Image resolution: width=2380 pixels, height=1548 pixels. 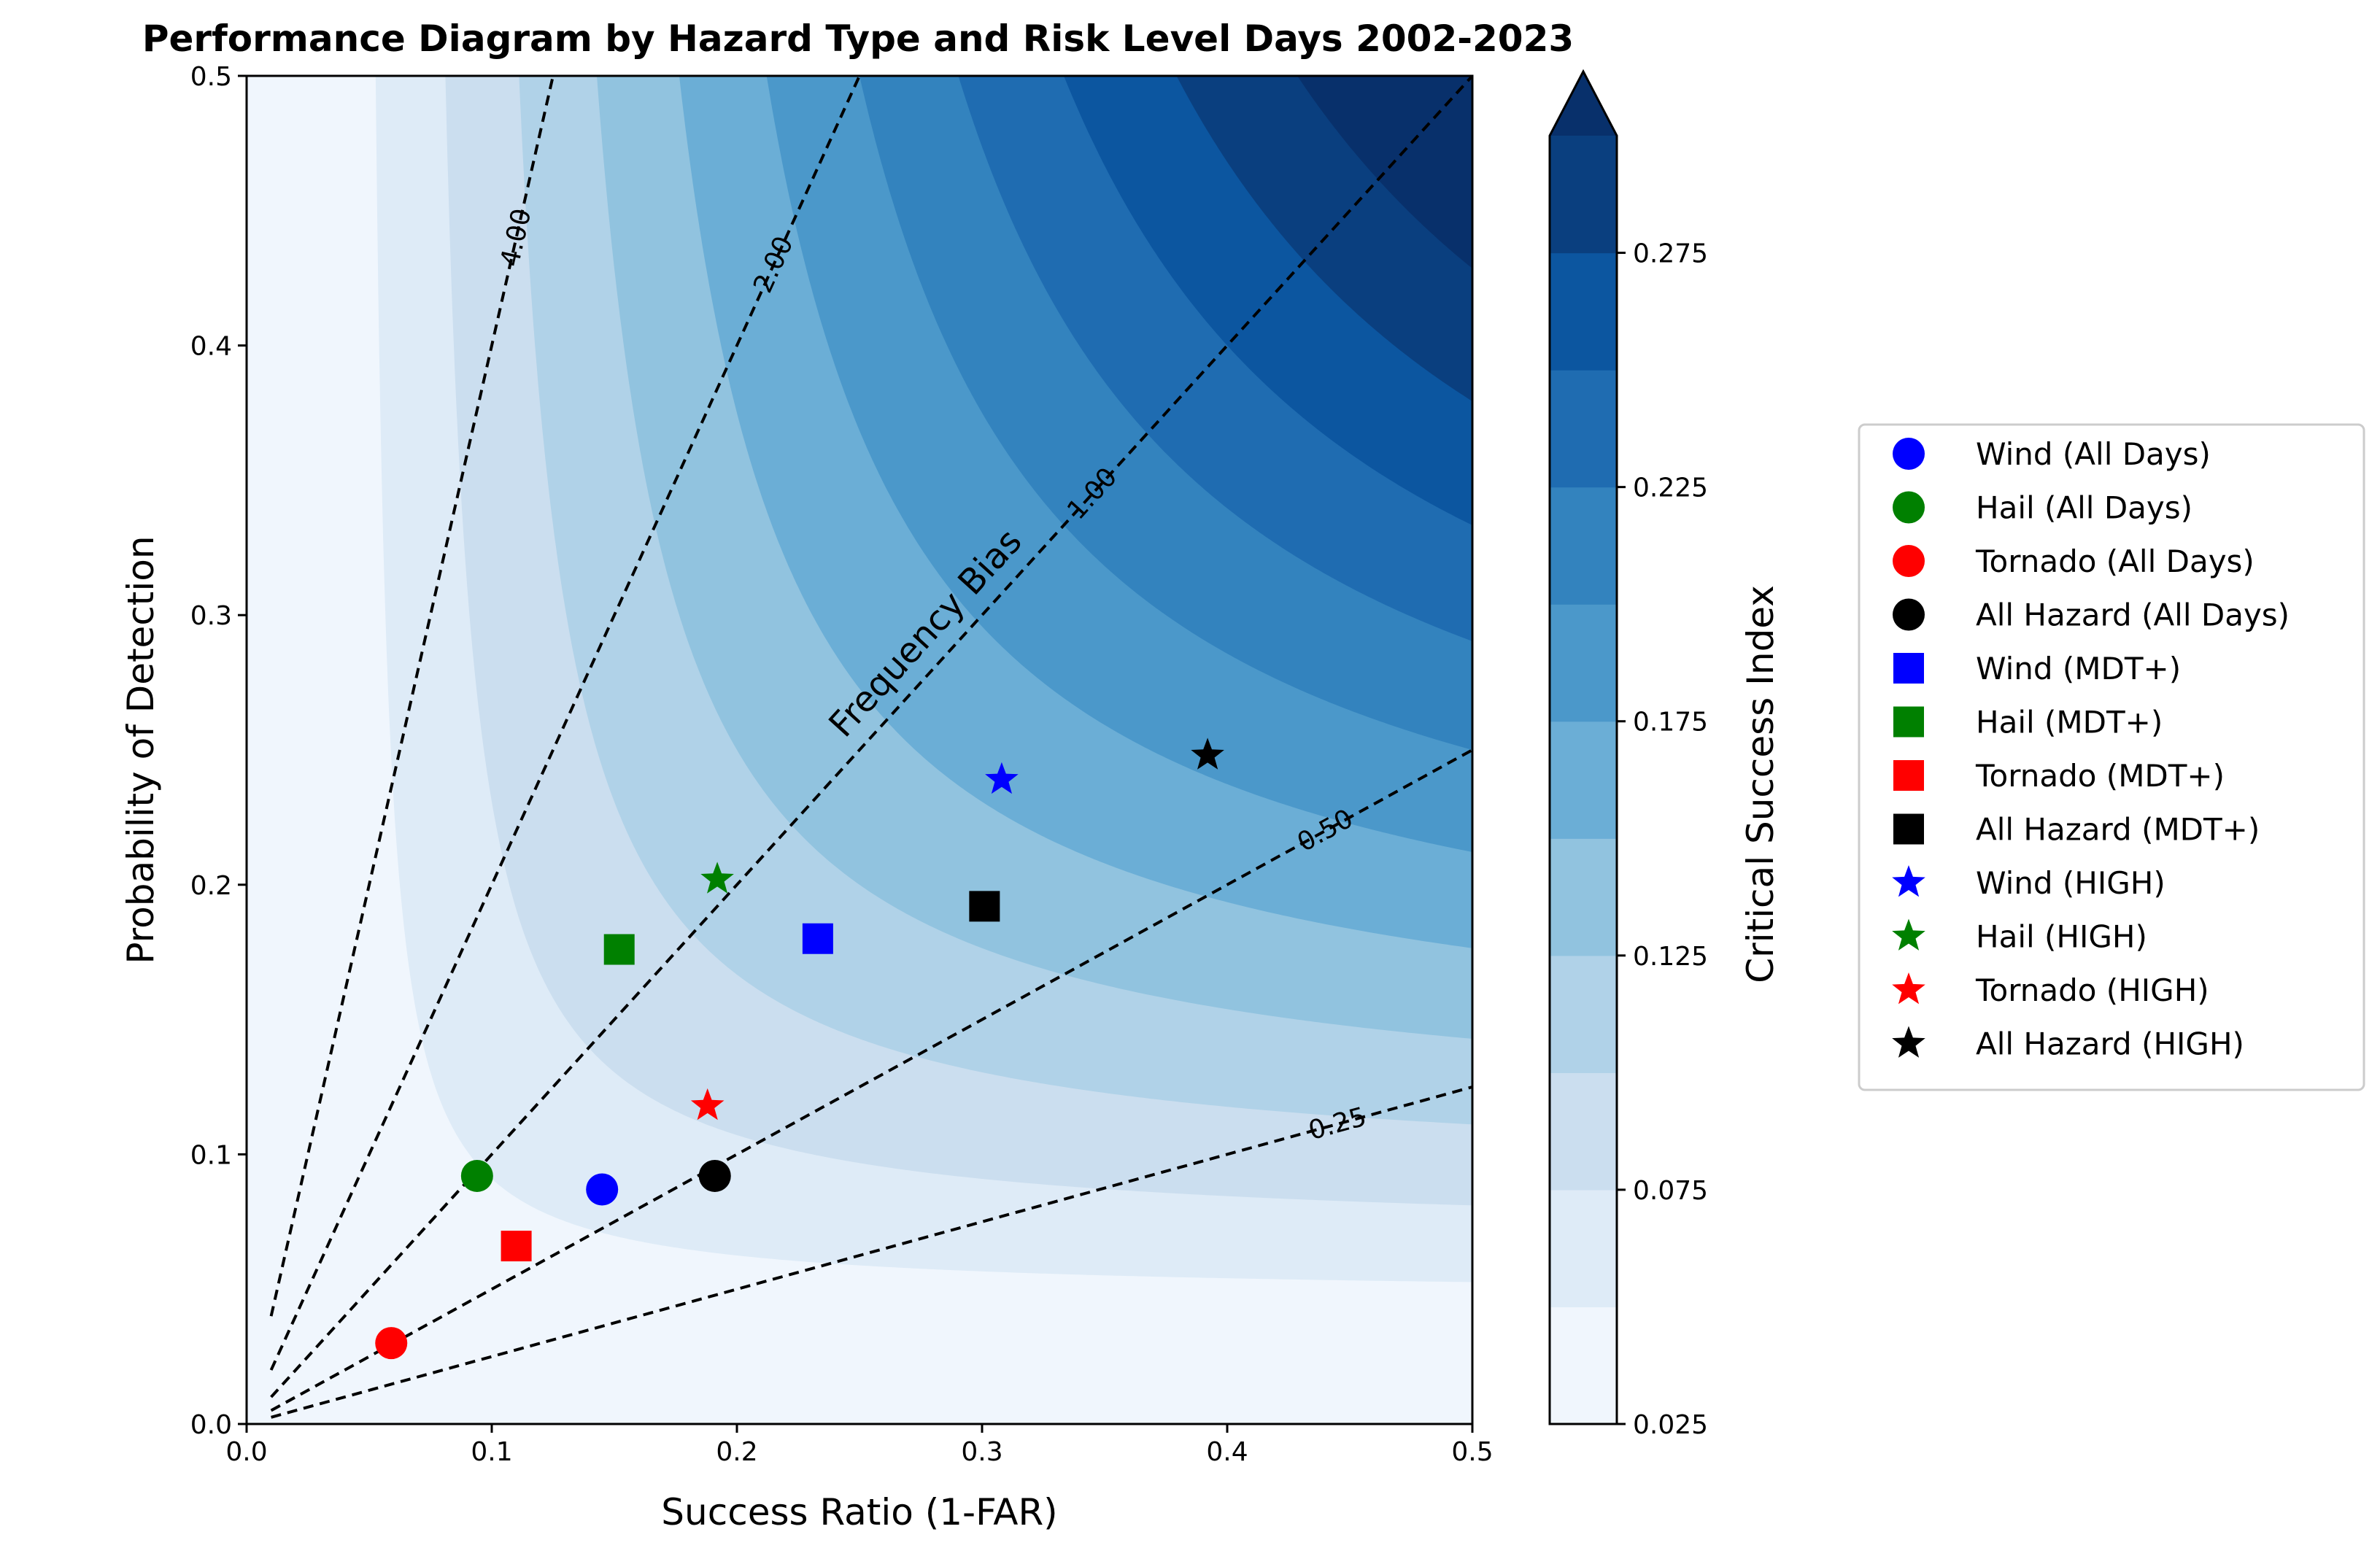 What do you see at coordinates (736, 1452) in the screenshot?
I see `x-tick-label: 0.2` at bounding box center [736, 1452].